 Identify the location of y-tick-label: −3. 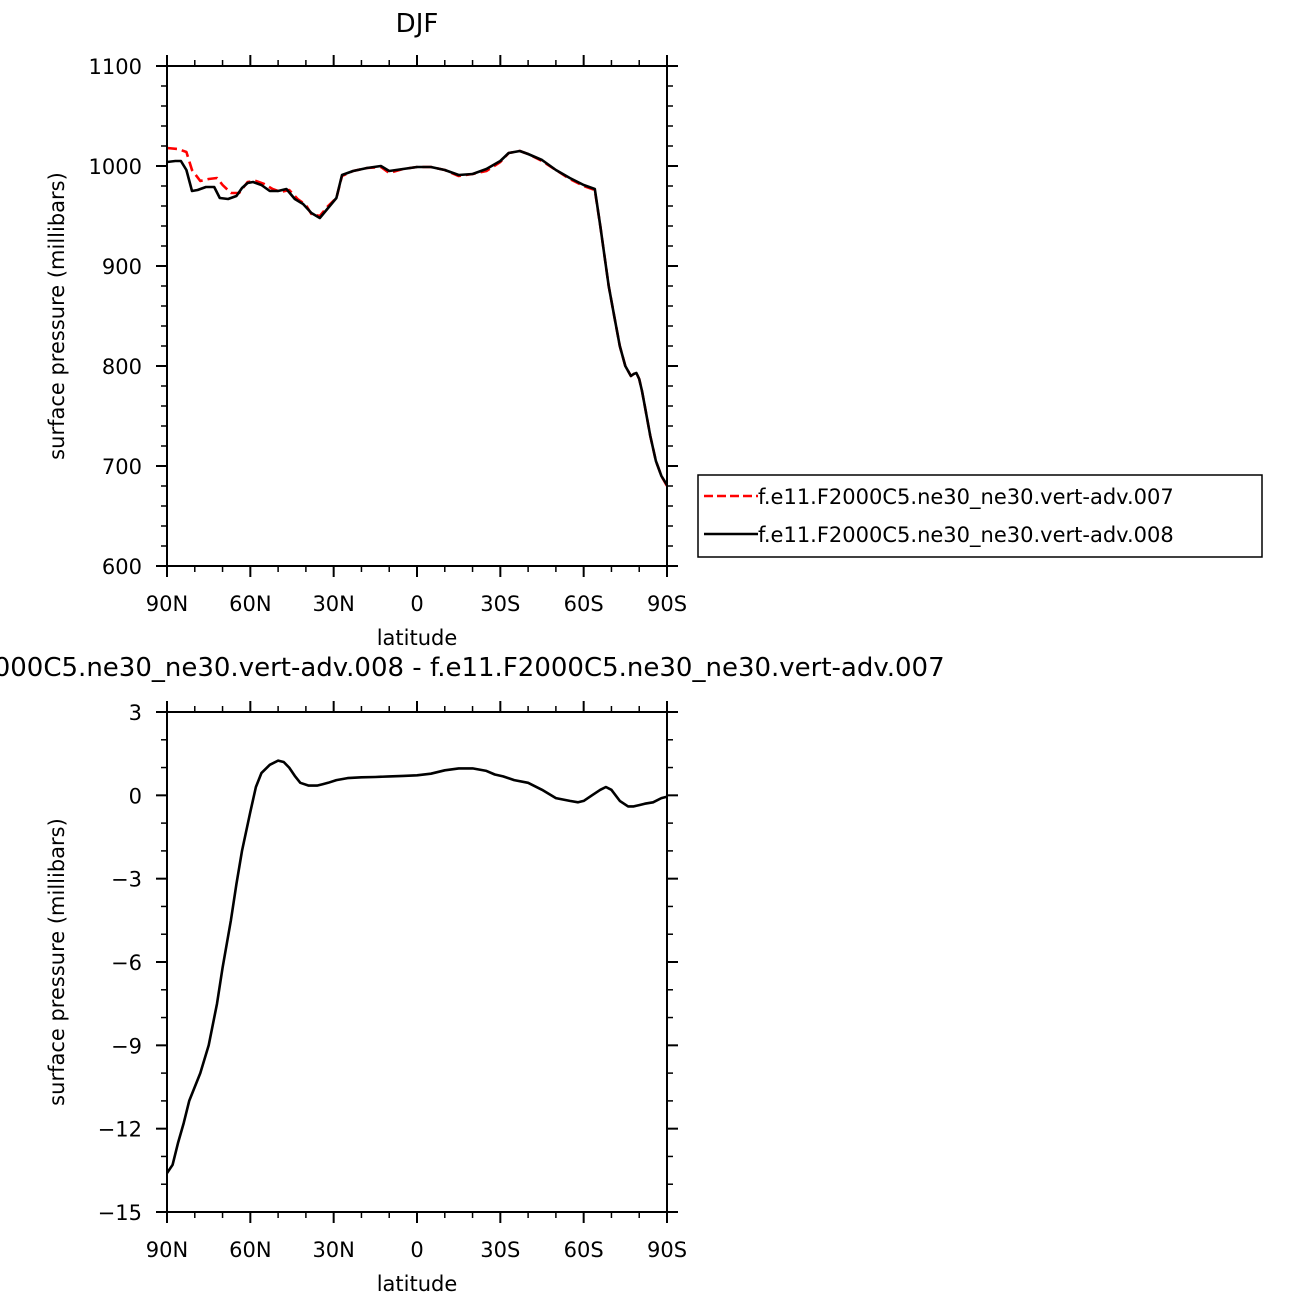
(126, 880).